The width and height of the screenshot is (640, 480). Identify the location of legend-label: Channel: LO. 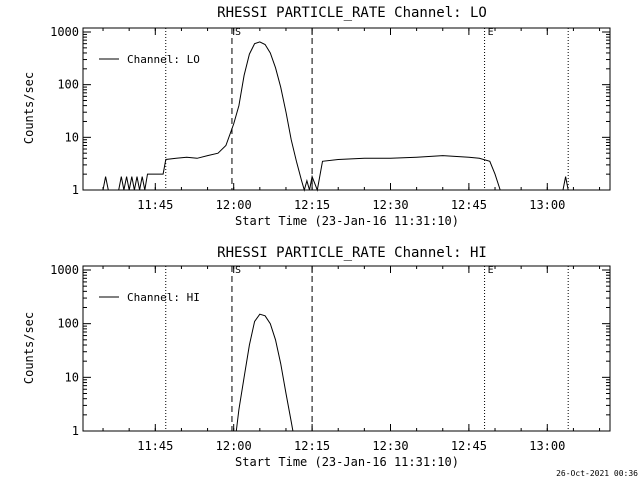
(163, 59).